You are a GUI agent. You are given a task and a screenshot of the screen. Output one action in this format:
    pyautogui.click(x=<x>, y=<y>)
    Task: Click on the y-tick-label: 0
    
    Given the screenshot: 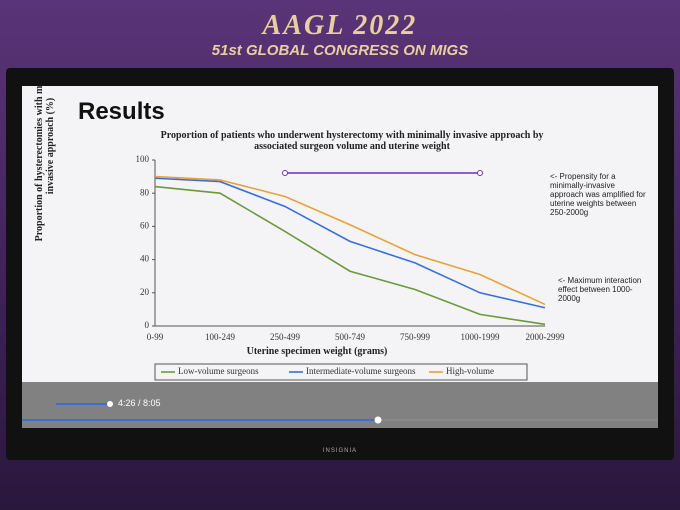 What is the action you would take?
    pyautogui.click(x=147, y=325)
    